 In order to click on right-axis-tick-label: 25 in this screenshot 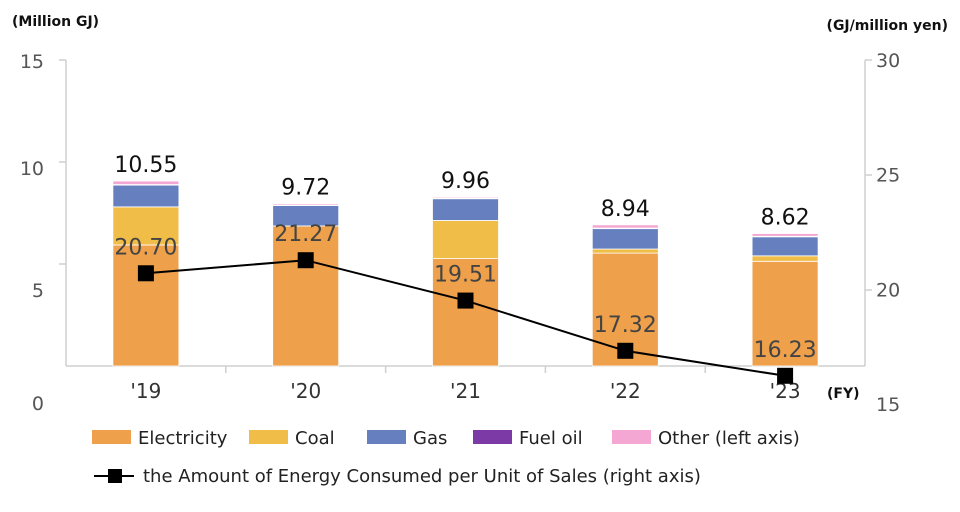, I will do `click(888, 176)`.